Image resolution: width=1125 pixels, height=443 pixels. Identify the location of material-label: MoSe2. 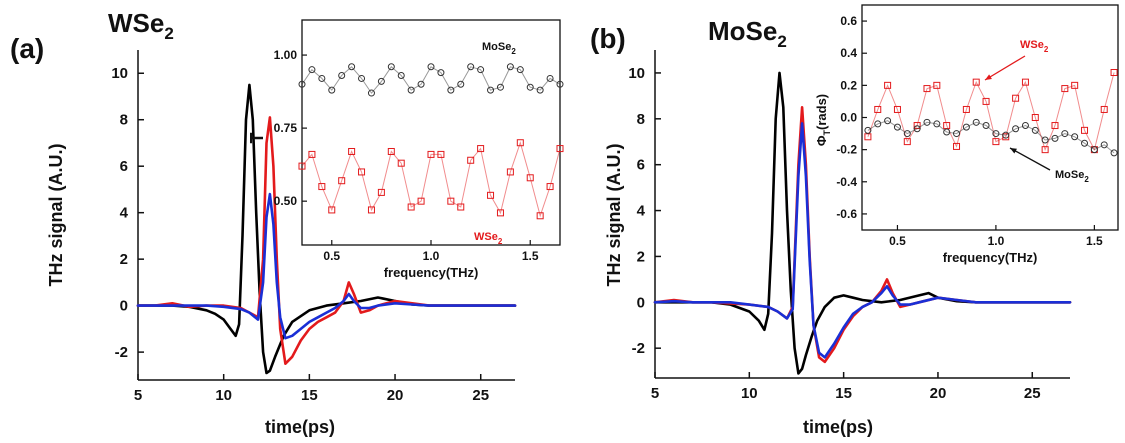
(747, 33).